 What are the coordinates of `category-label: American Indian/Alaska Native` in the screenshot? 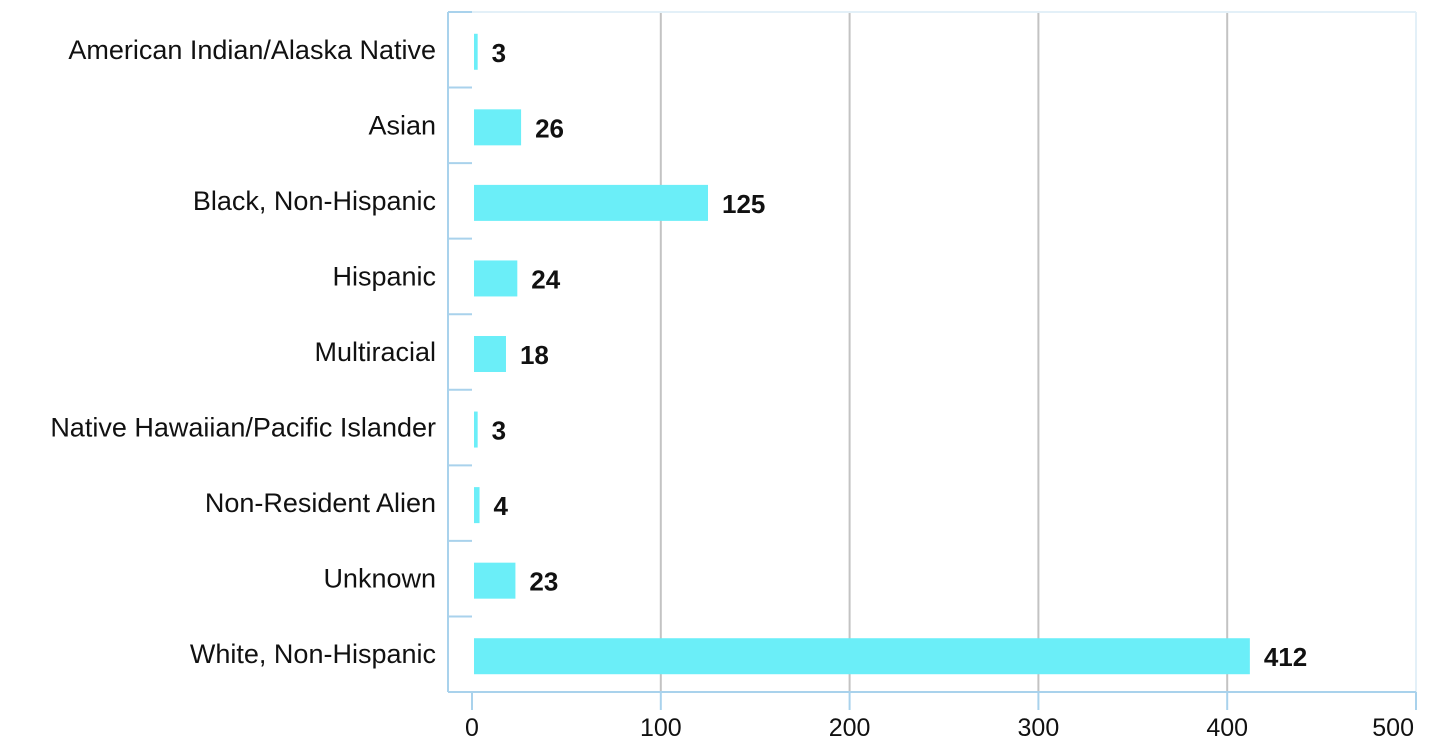 It's located at (252, 50).